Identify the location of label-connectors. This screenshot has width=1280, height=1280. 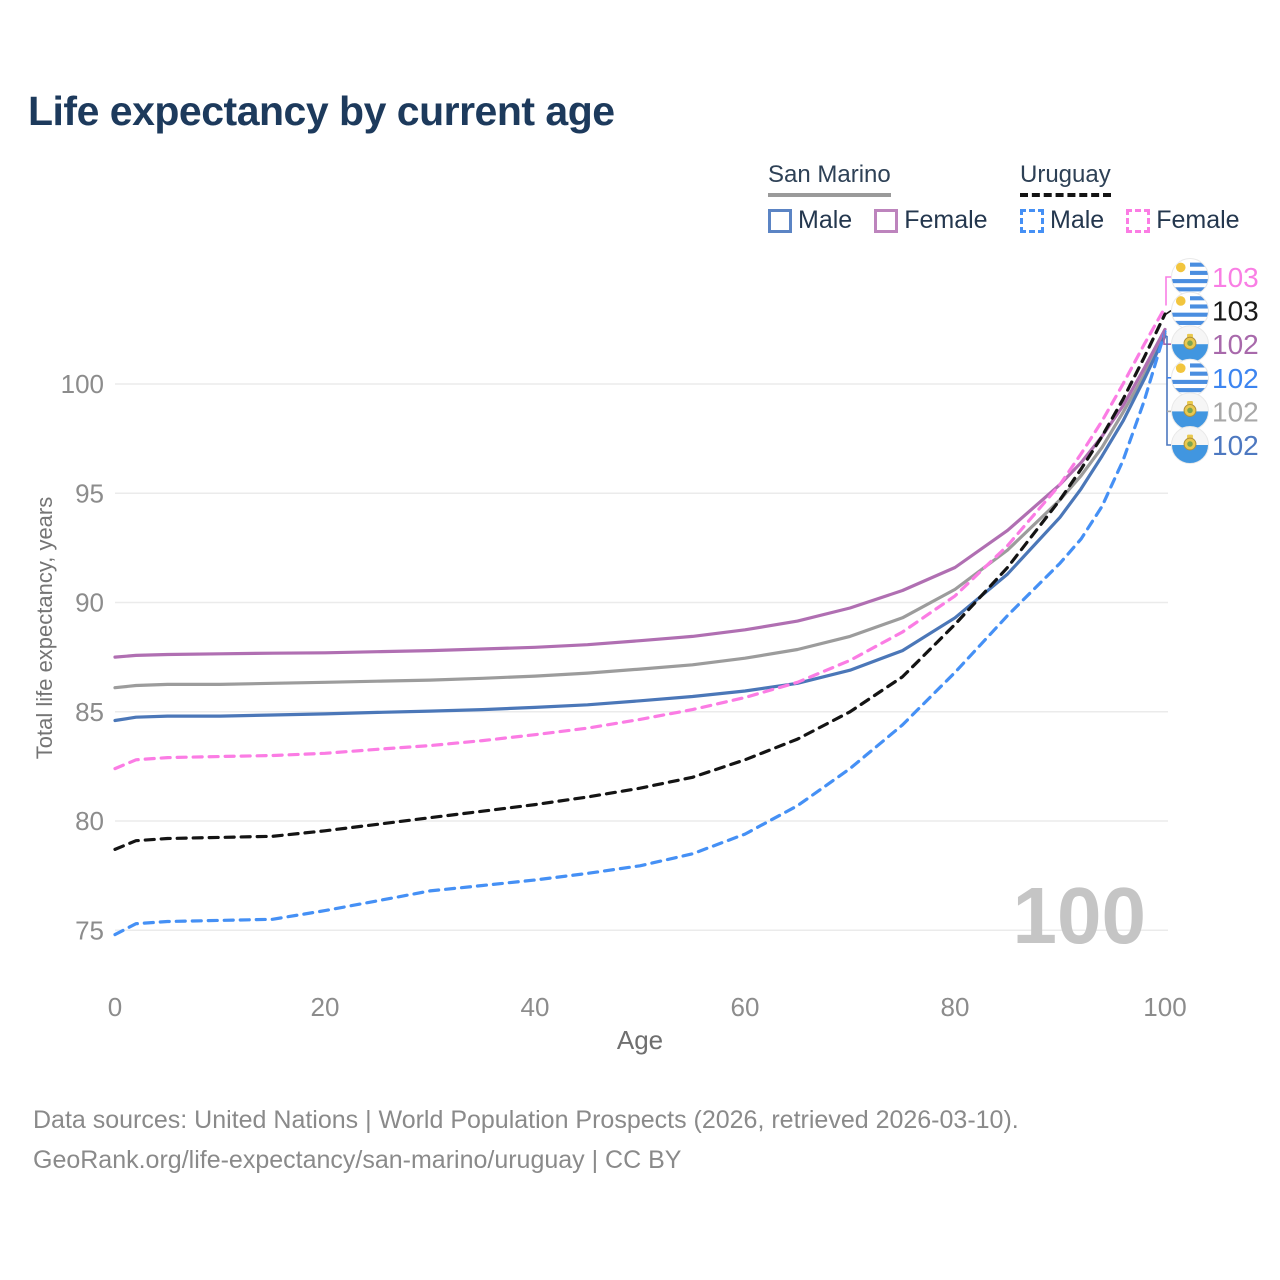
(1167, 361).